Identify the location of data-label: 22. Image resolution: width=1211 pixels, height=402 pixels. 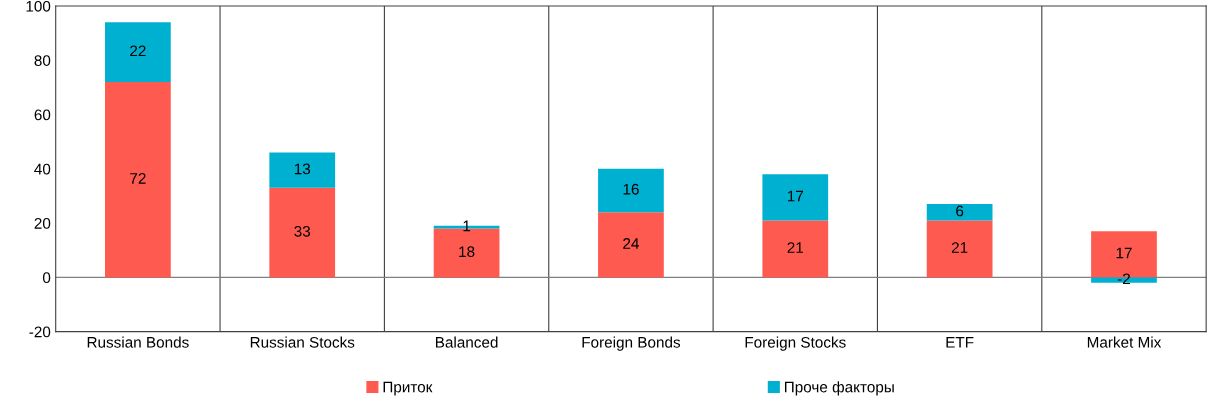
(138, 51).